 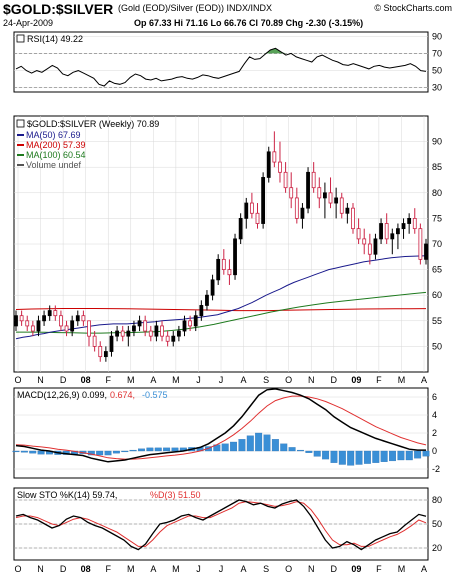 What do you see at coordinates (437, 142) in the screenshot?
I see `price-tick-label: 90` at bounding box center [437, 142].